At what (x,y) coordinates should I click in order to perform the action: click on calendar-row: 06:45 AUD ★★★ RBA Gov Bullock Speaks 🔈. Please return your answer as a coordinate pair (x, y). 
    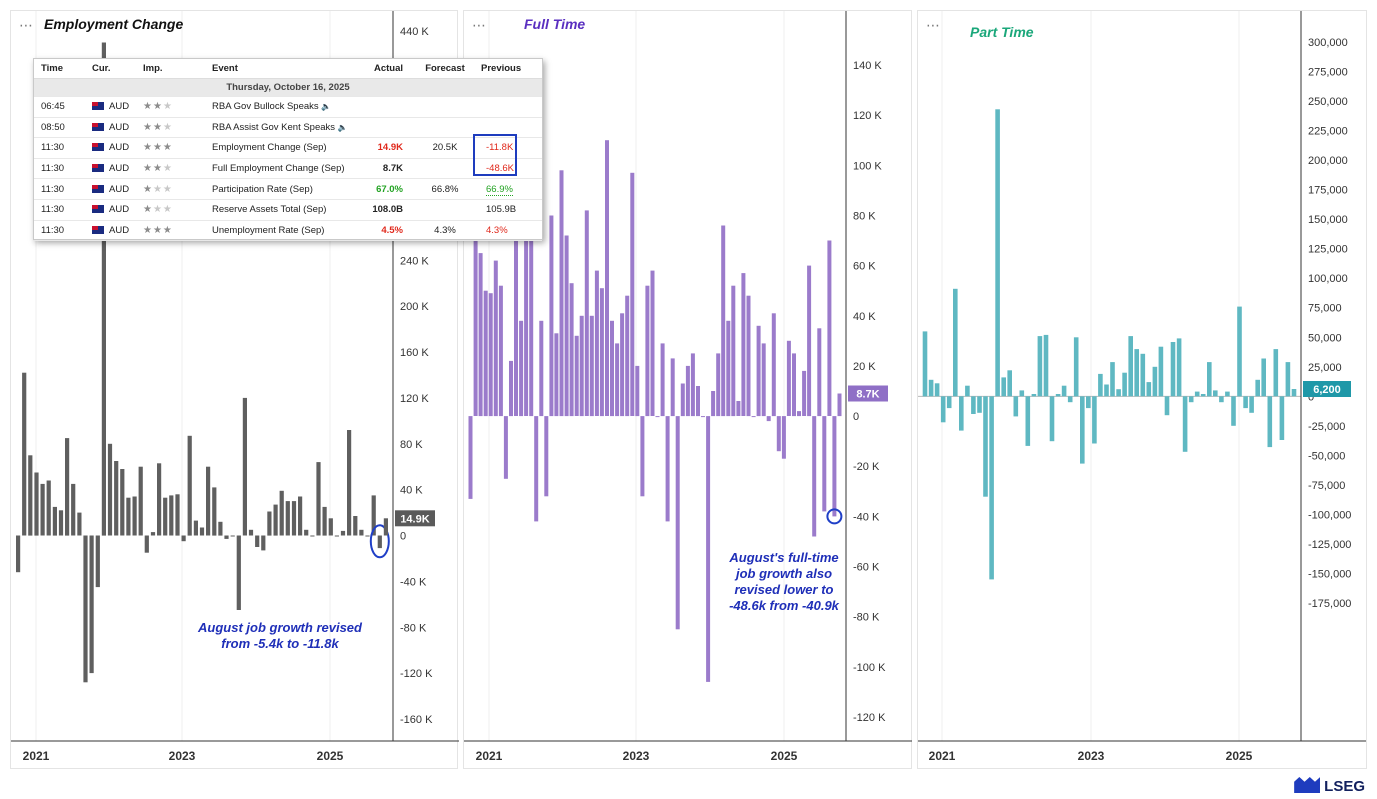
    Looking at the image, I should click on (288, 107).